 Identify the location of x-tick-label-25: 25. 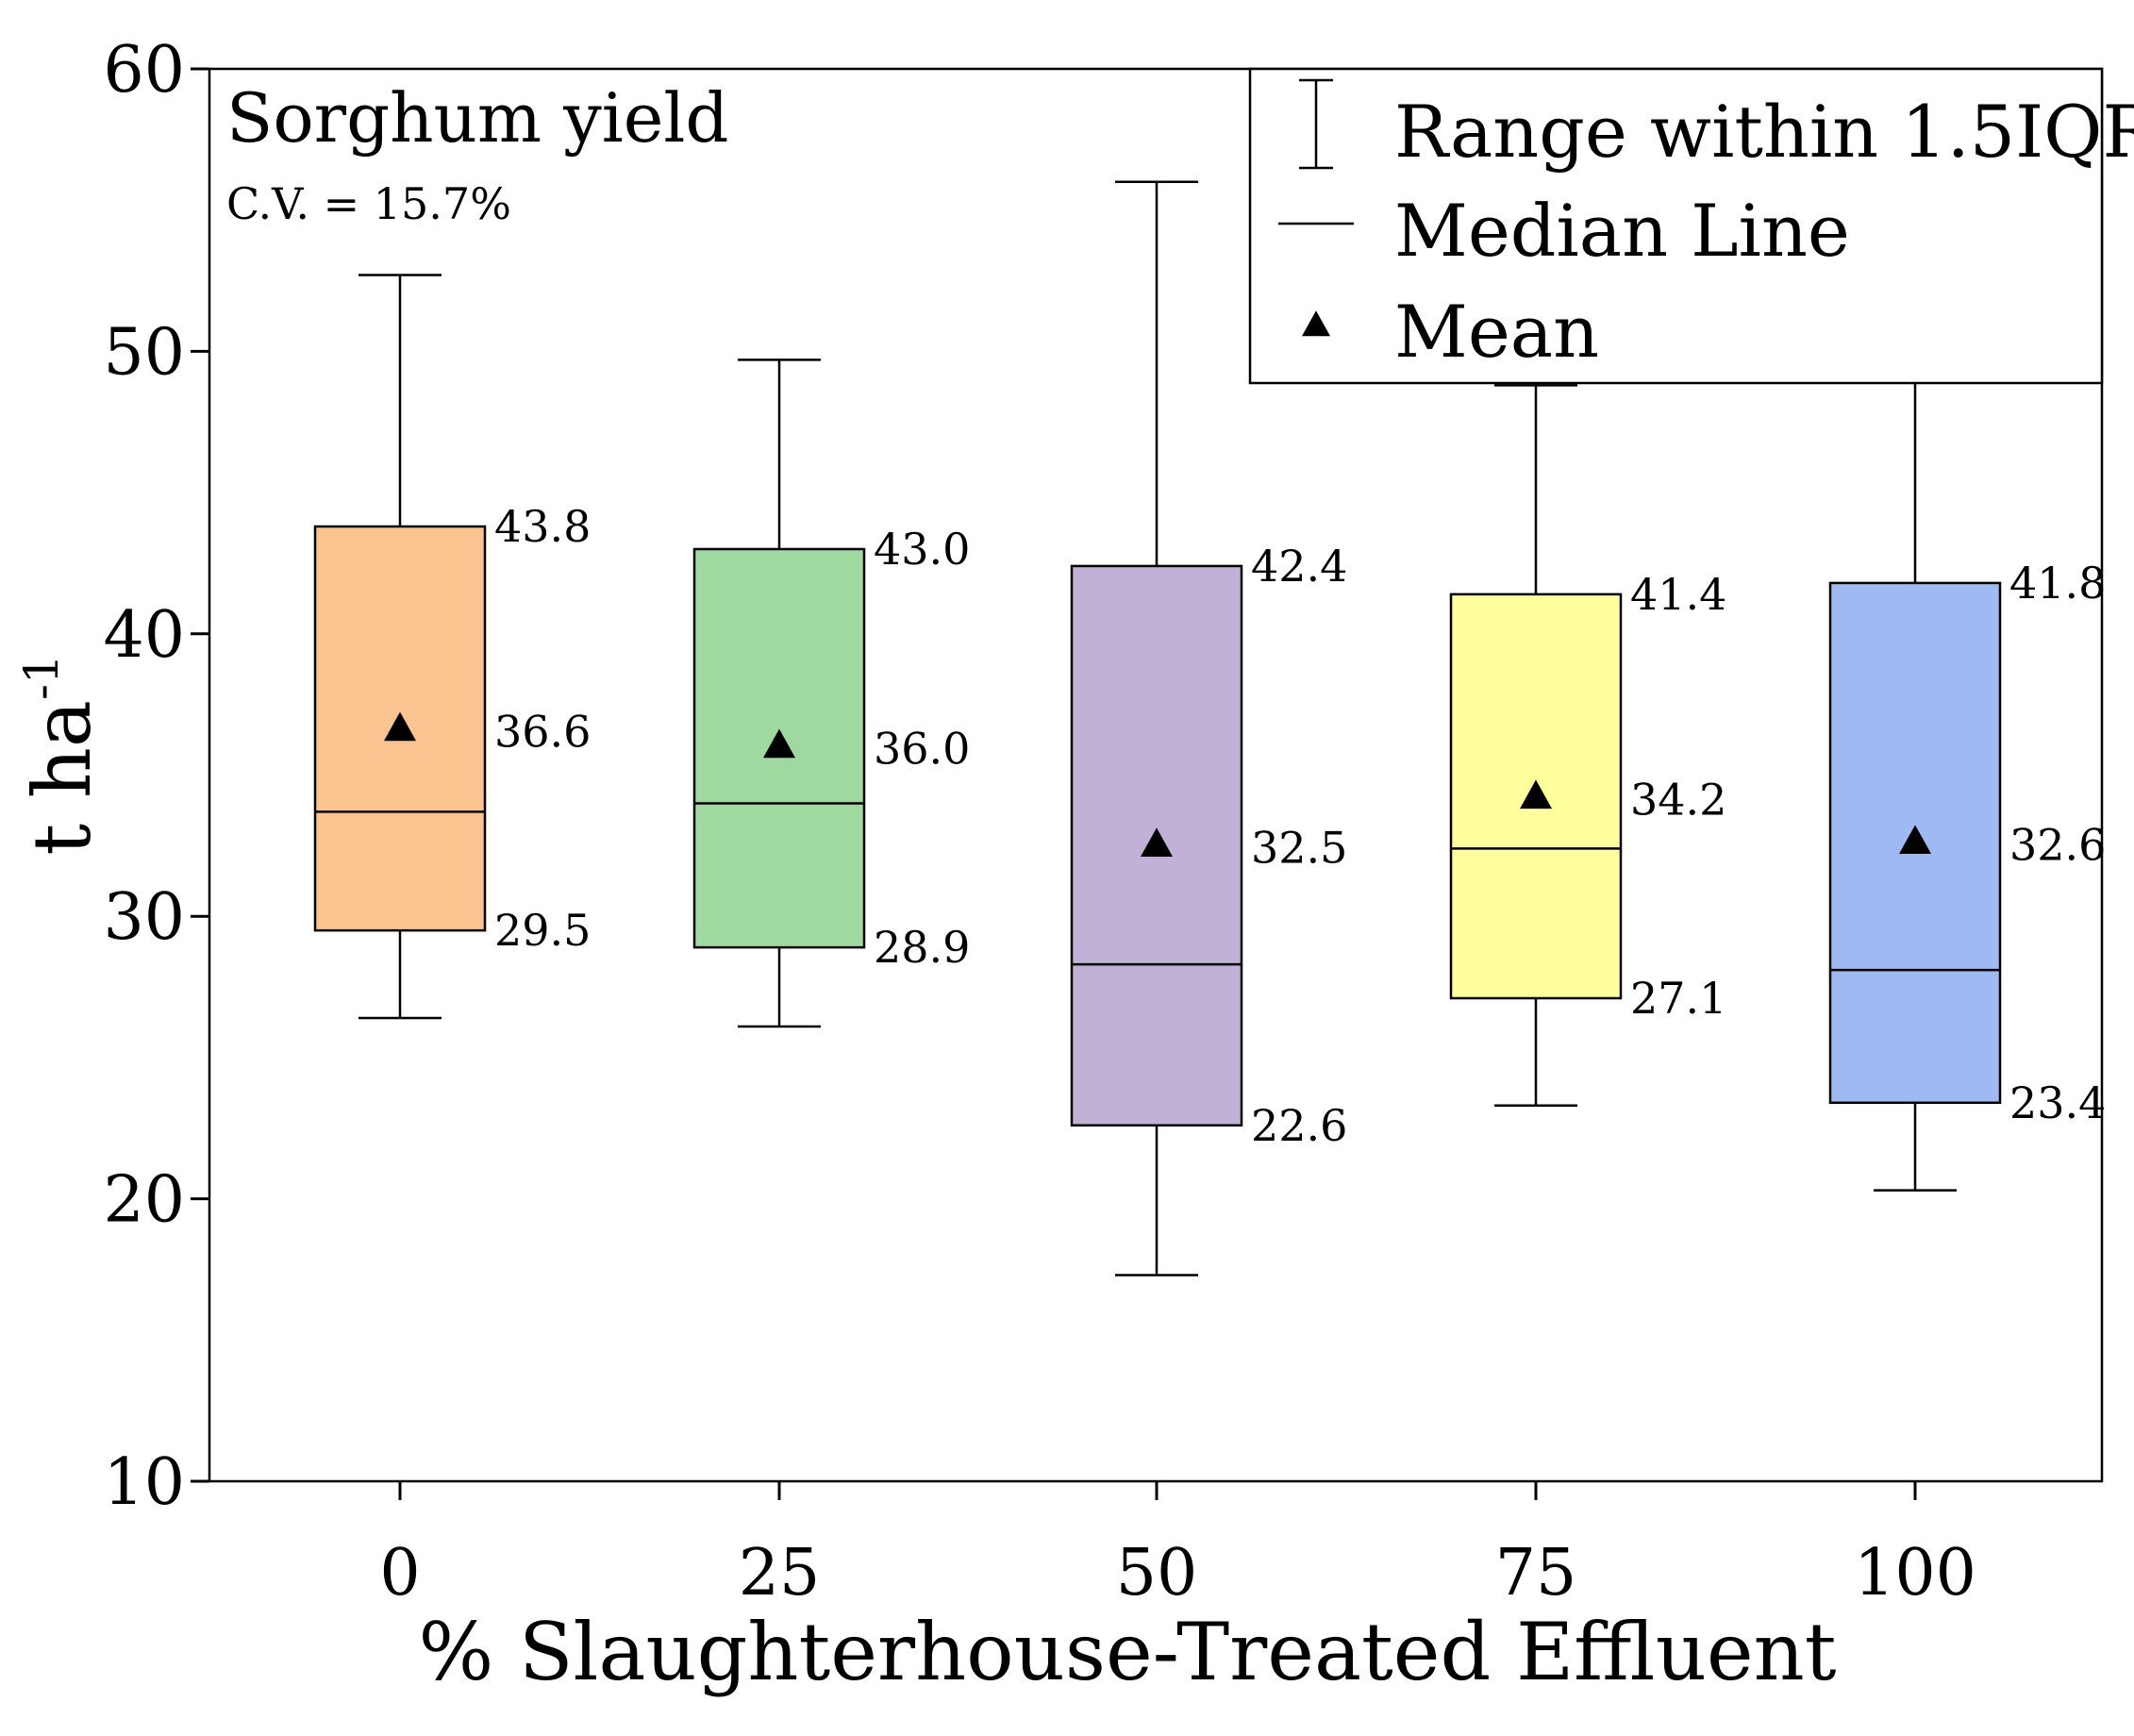
(780, 1574).